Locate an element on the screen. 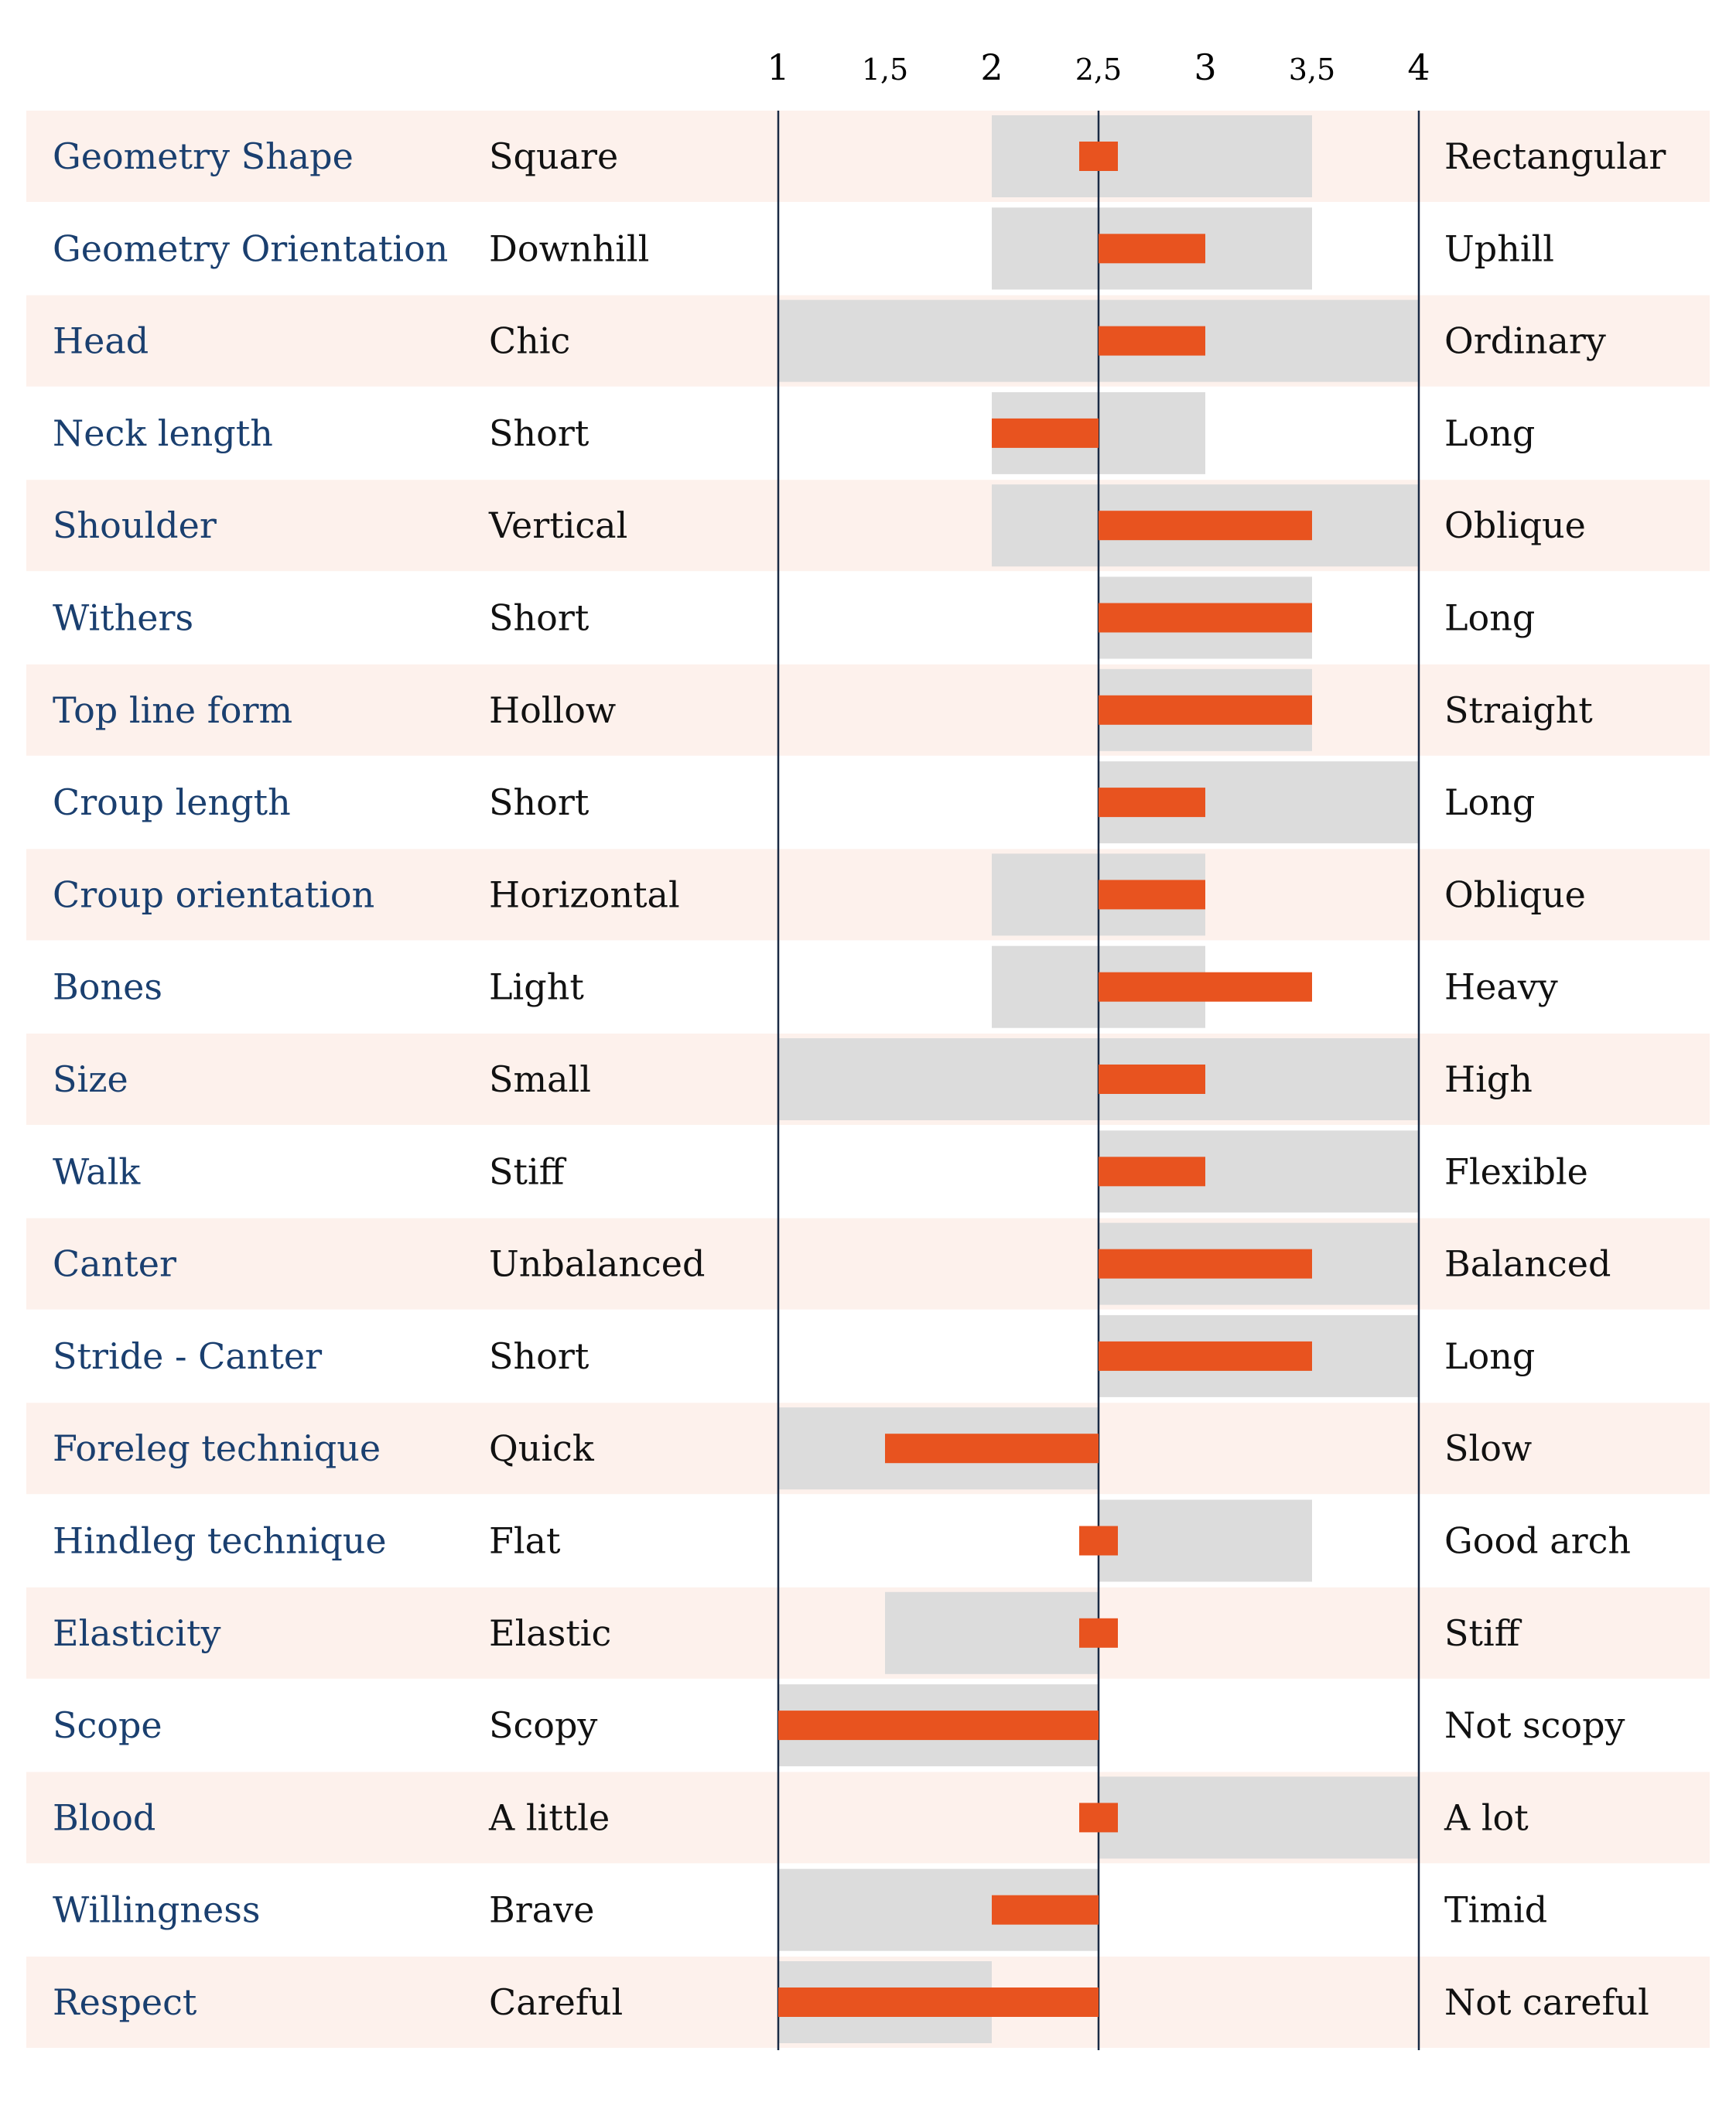 This screenshot has width=1736, height=2102. left-pole-label: Light is located at coordinates (536, 987).